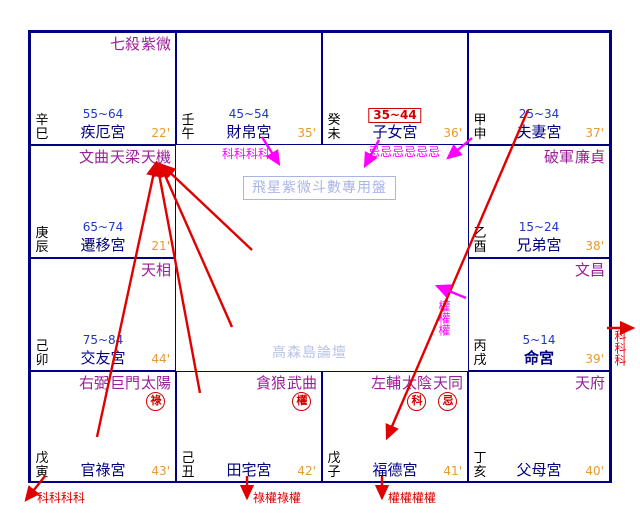 Image resolution: width=640 pixels, height=513 pixels. I want to click on palace-number: 40', so click(594, 471).